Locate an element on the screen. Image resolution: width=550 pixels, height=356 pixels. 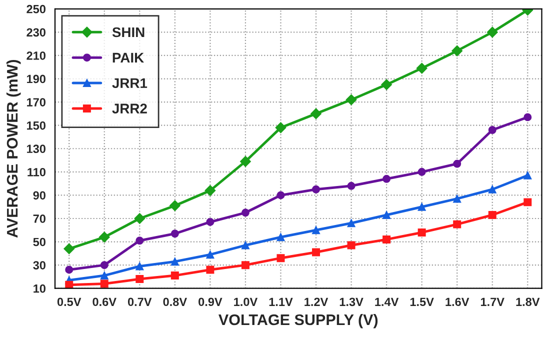
y-tick-label: 230 is located at coordinates (36, 32).